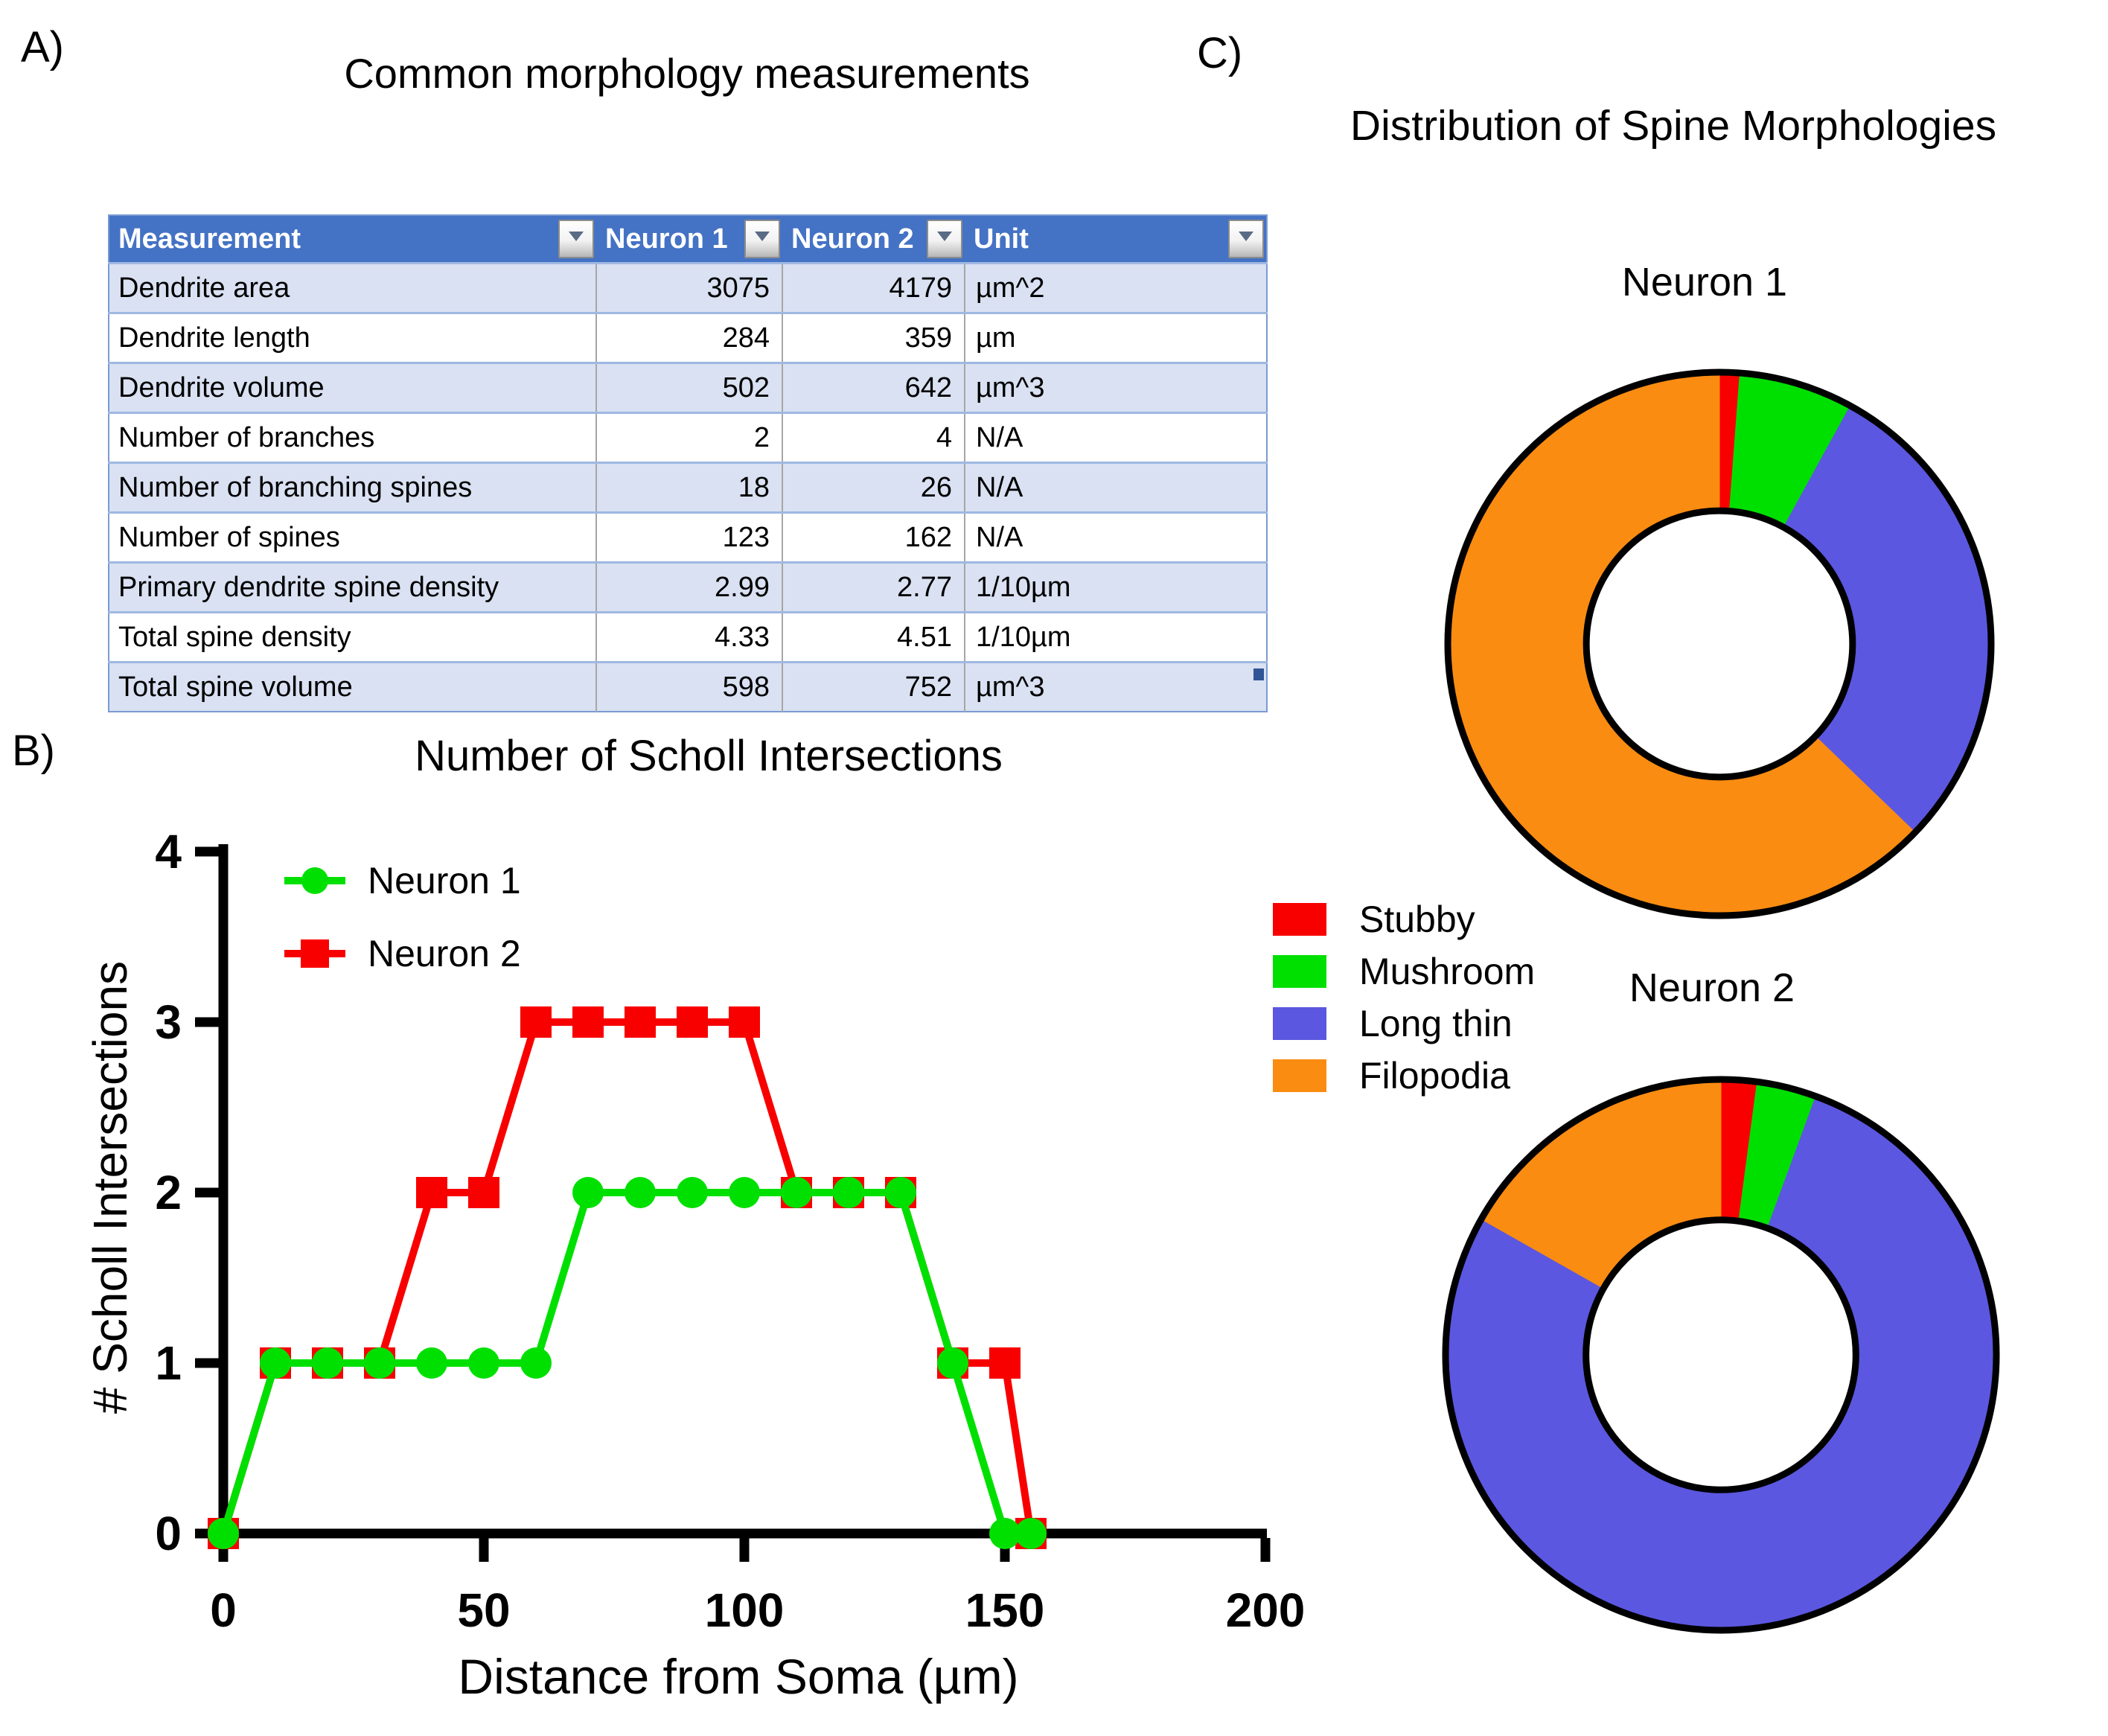  I want to click on legend-item-neuron-2: Neuron 2, so click(403, 954).